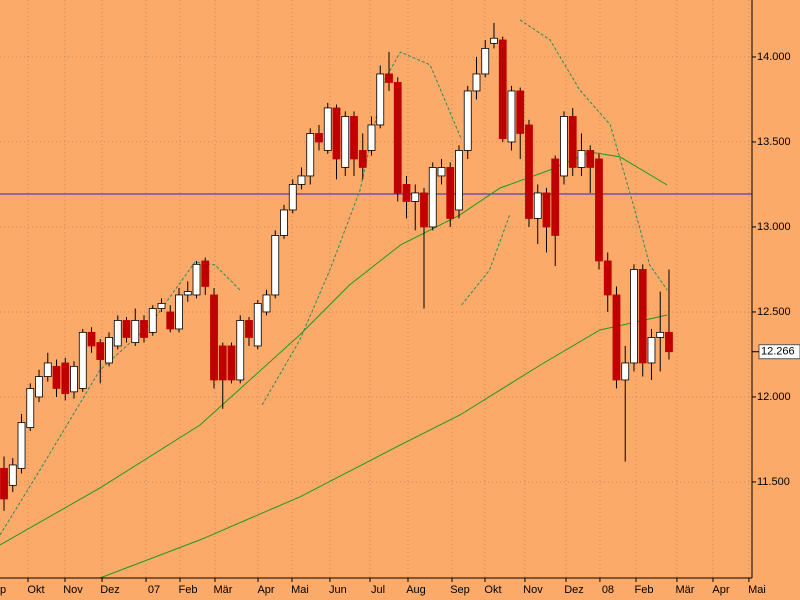 This screenshot has height=600, width=800. I want to click on y-tick-label: 14.000, so click(774, 57).